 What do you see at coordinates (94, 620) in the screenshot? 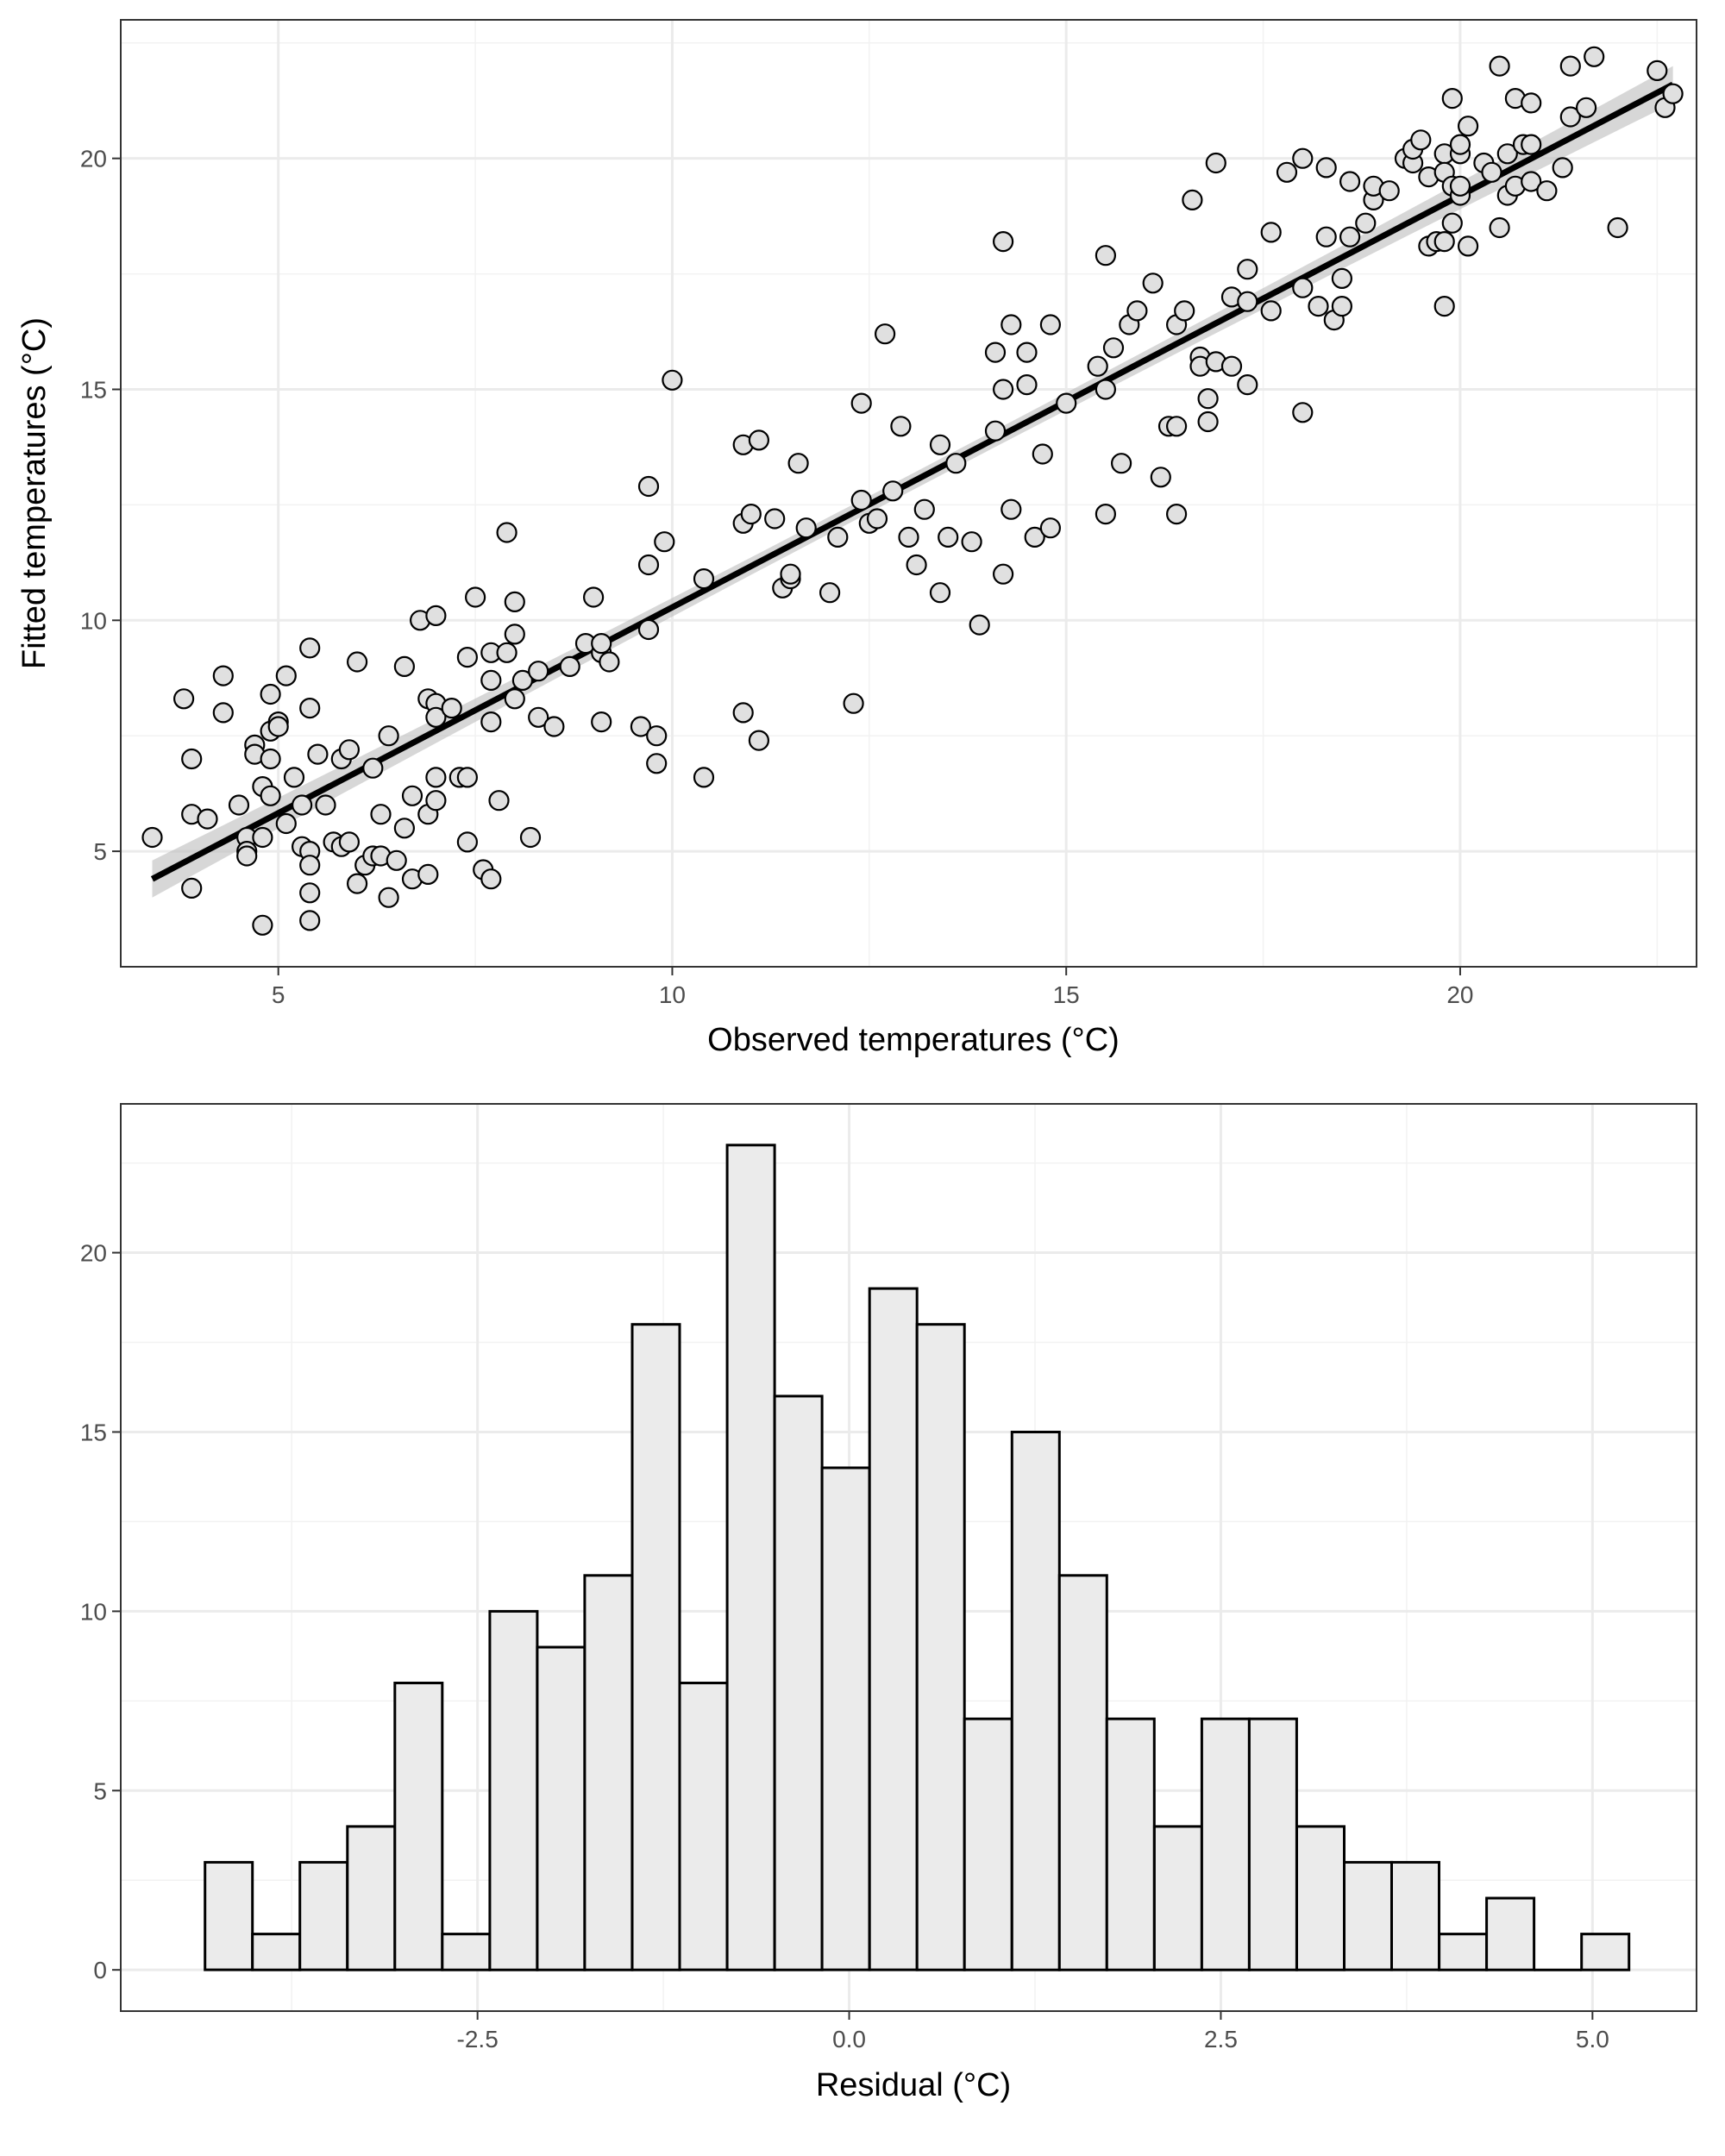
I see `scatter-y-tick-label: 10` at bounding box center [94, 620].